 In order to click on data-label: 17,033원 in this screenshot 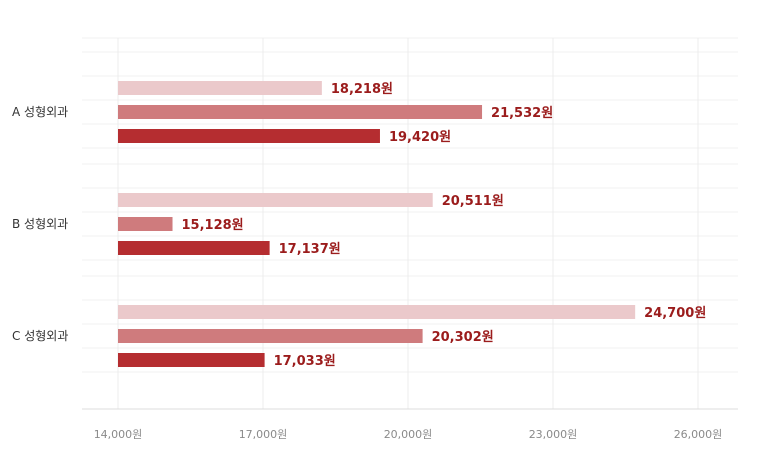, I will do `click(305, 361)`.